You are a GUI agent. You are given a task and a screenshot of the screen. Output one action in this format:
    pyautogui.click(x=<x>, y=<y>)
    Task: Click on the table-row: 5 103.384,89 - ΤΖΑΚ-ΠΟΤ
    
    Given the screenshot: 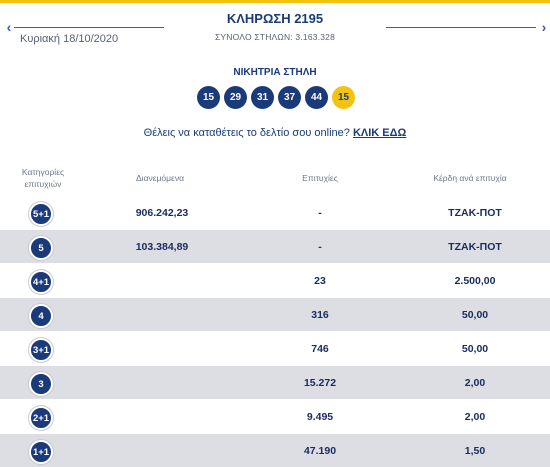 What is the action you would take?
    pyautogui.click(x=275, y=246)
    